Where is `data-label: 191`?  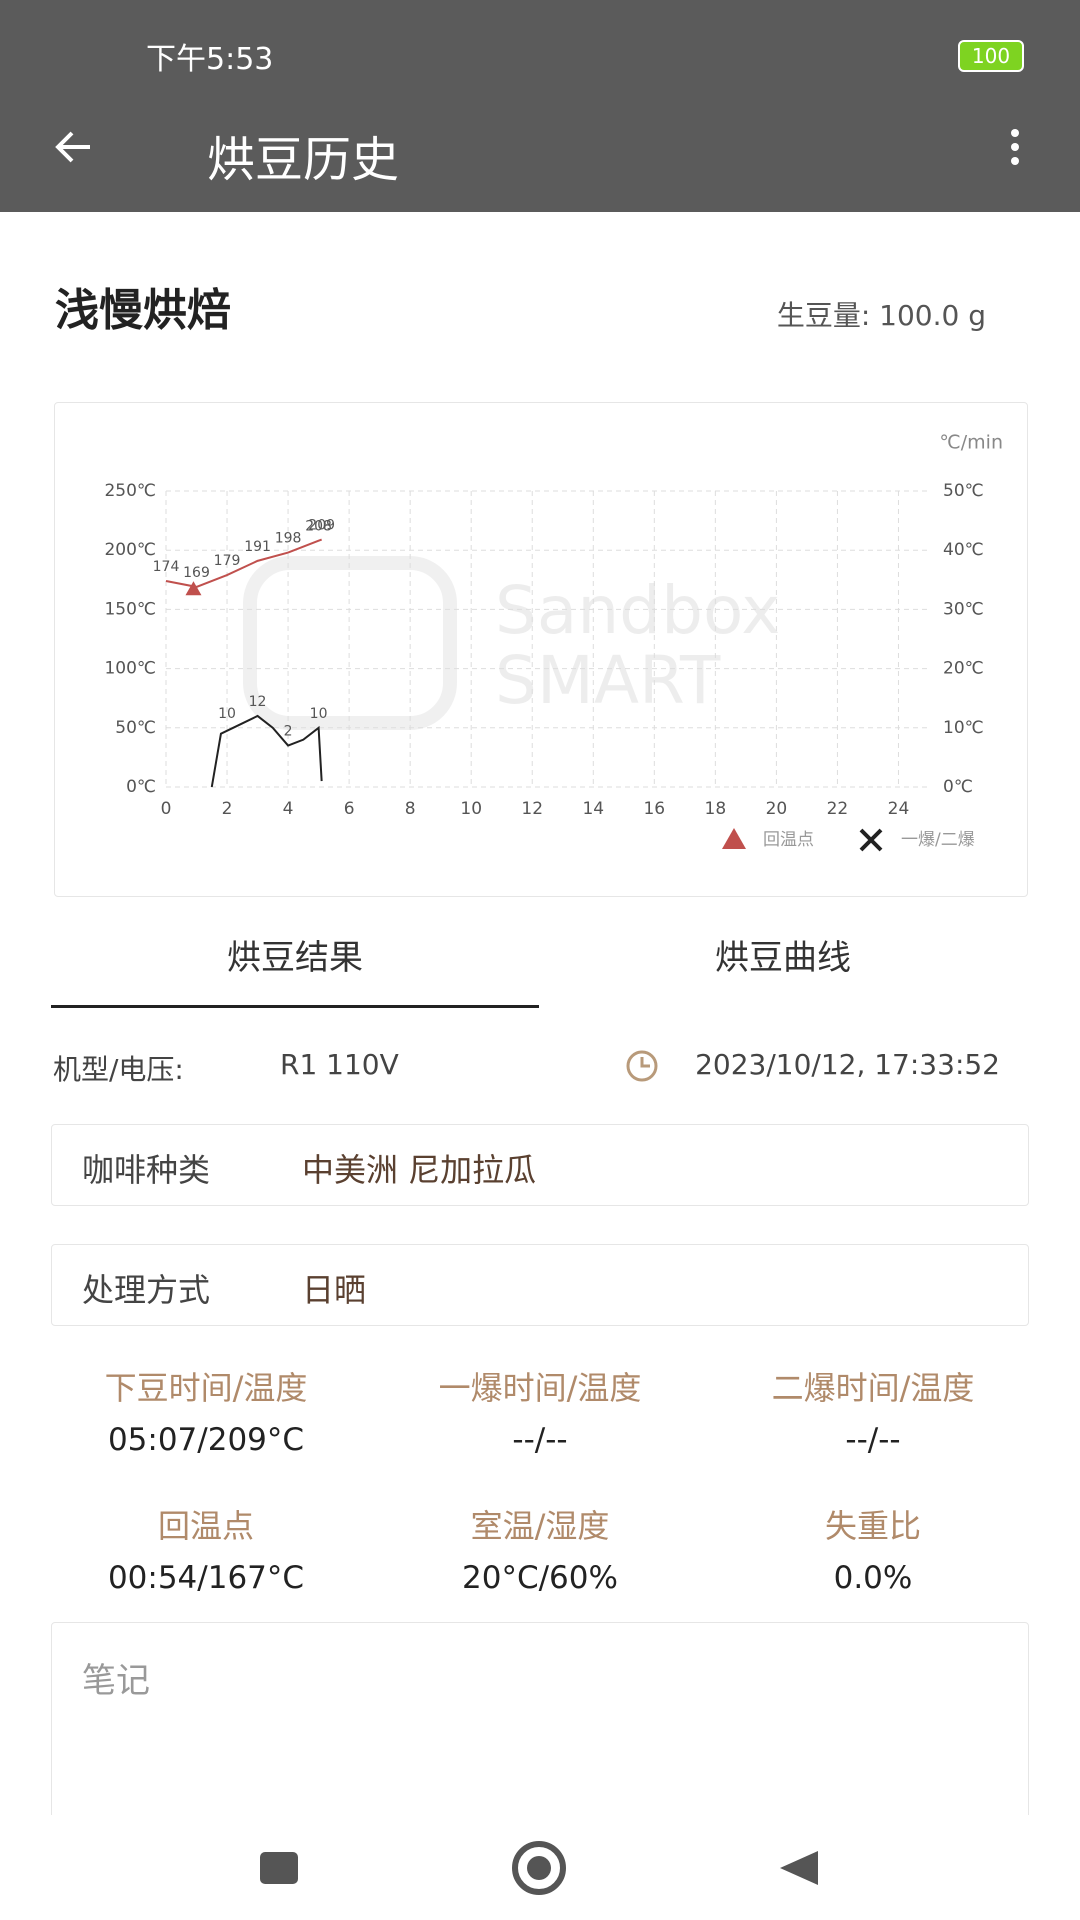 data-label: 191 is located at coordinates (257, 547).